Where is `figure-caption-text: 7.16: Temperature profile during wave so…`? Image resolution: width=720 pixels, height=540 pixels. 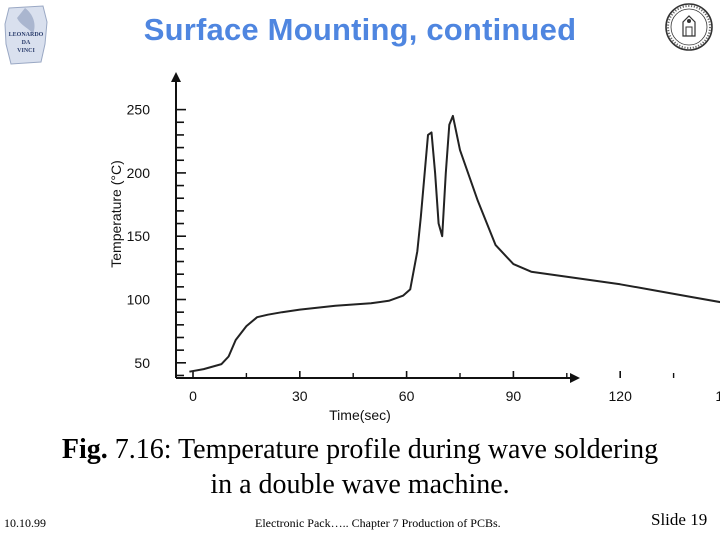 figure-caption-text: 7.16: Temperature profile during wave so… is located at coordinates (383, 467).